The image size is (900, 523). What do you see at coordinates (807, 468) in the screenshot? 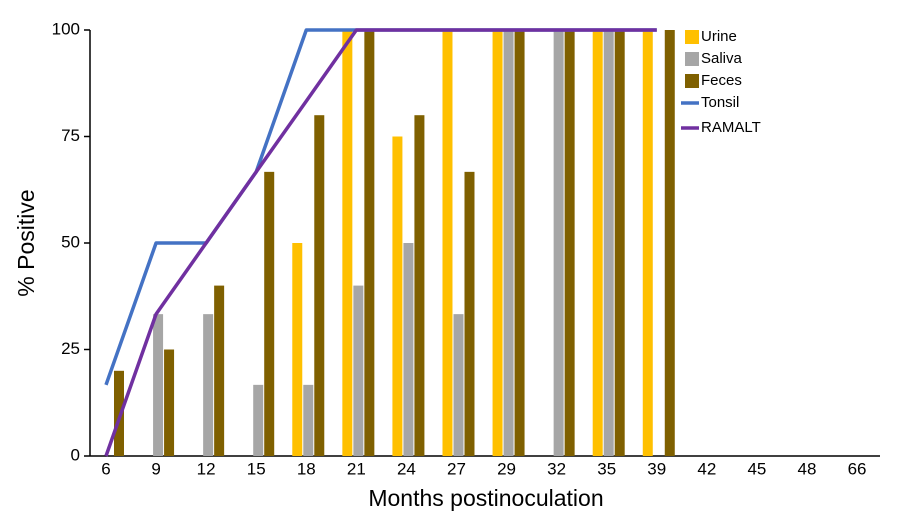
I see `x-tick-label: 48` at bounding box center [807, 468].